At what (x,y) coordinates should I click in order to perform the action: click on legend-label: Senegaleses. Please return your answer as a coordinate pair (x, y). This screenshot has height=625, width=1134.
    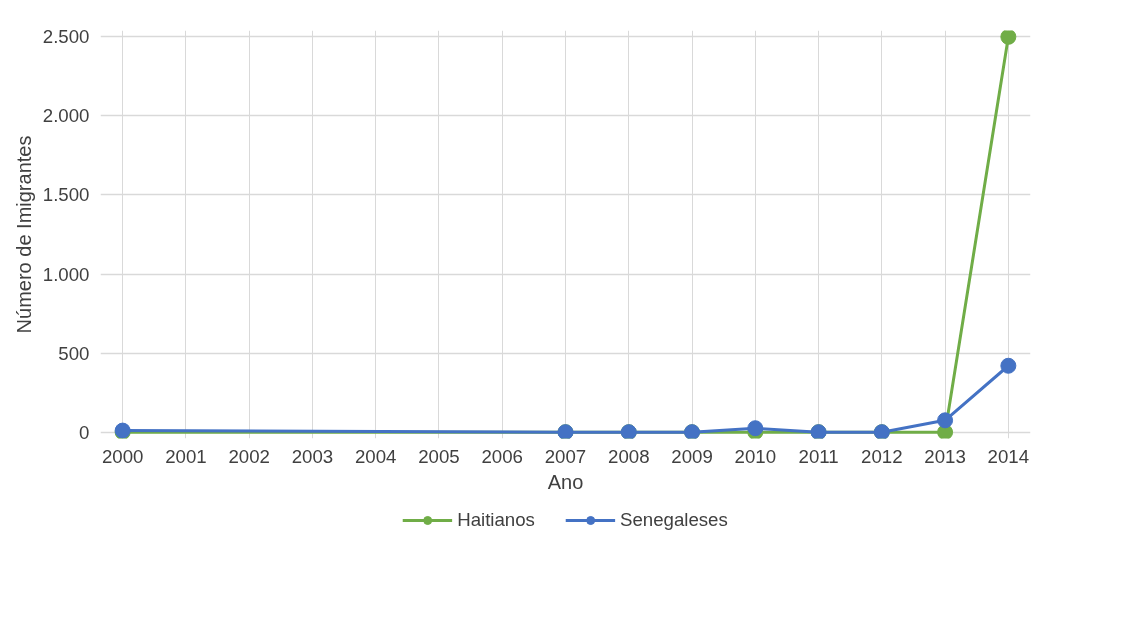
    Looking at the image, I should click on (673, 520).